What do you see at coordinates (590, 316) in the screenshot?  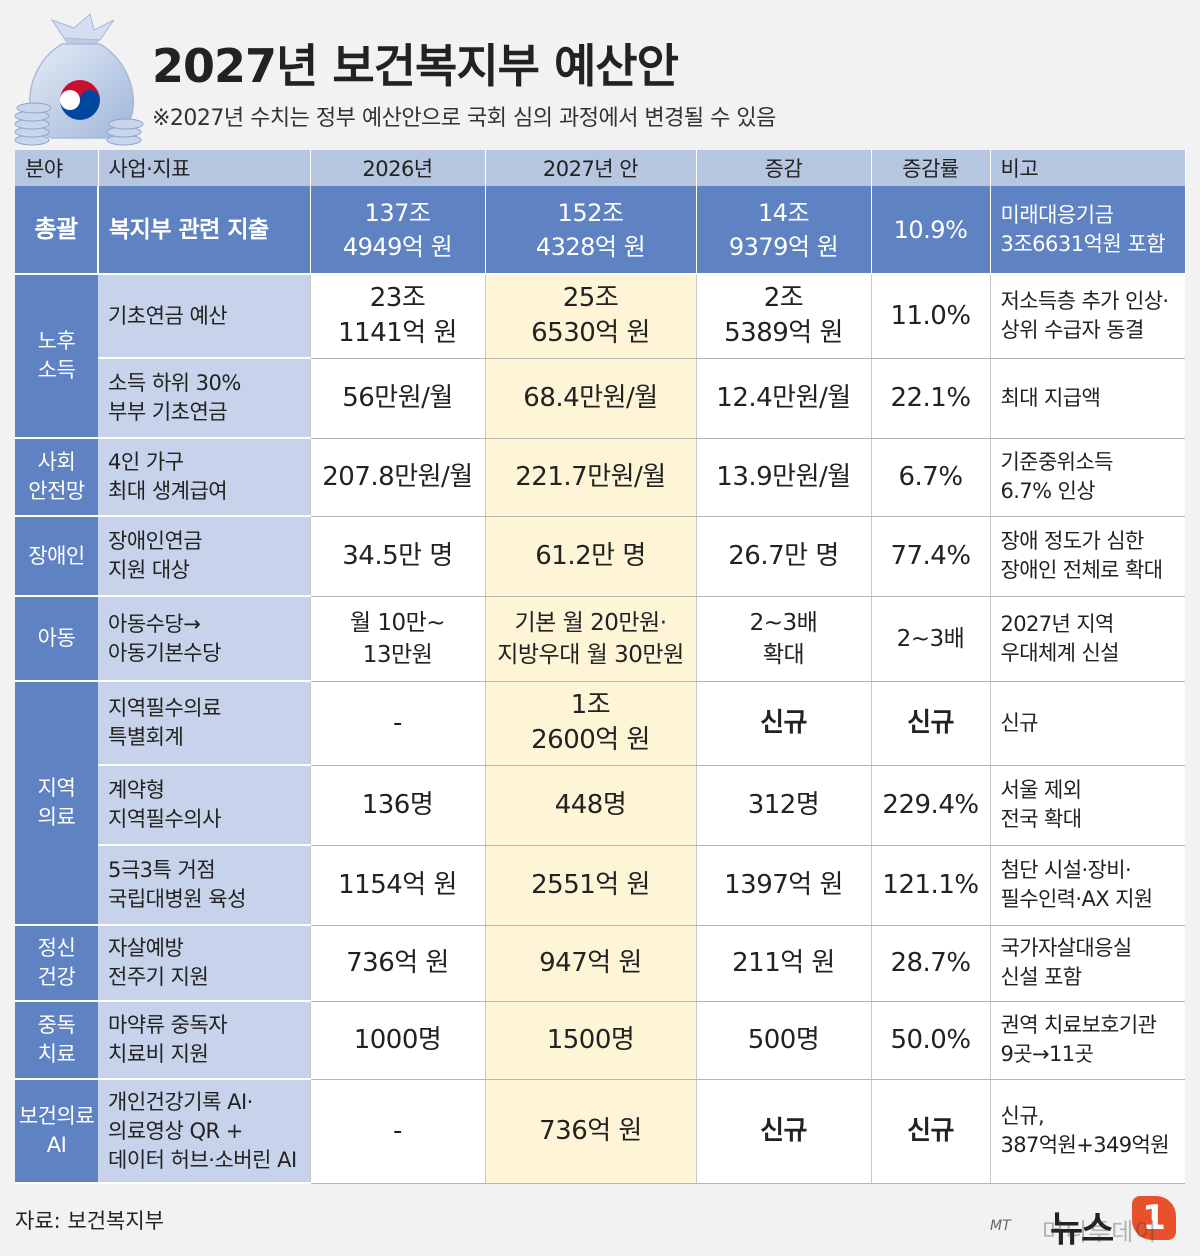 I see `value-2027-cell: 25조 6530억 원` at bounding box center [590, 316].